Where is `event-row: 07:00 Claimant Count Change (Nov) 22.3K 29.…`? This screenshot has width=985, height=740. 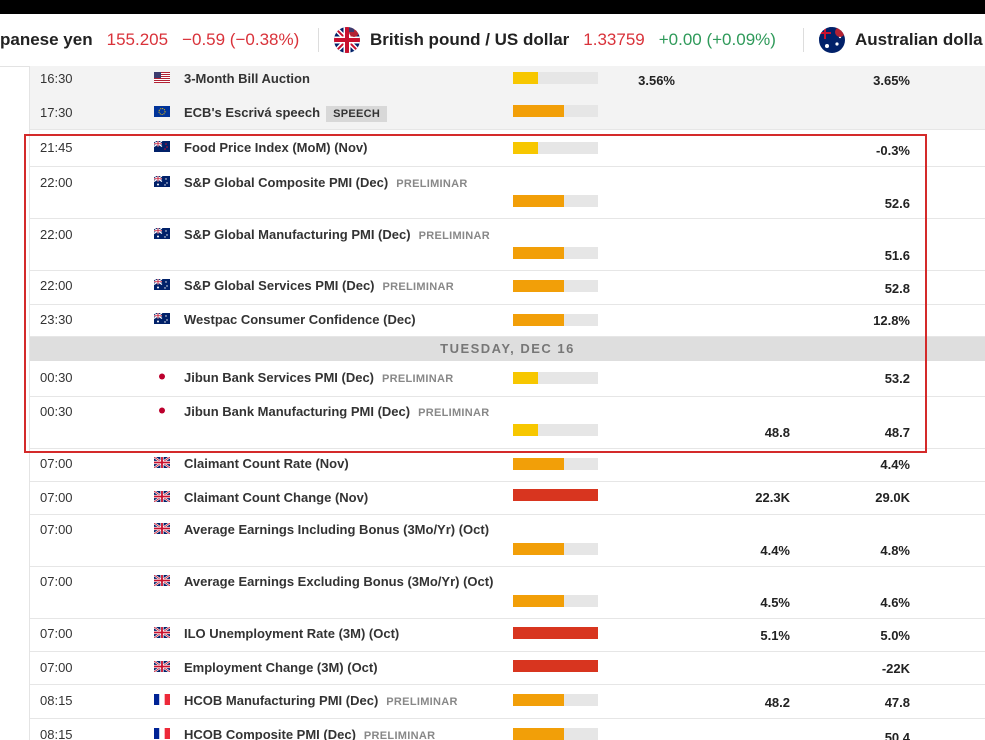
event-row: 07:00 Claimant Count Change (Nov) 22.3K 29.… is located at coordinates (507, 498).